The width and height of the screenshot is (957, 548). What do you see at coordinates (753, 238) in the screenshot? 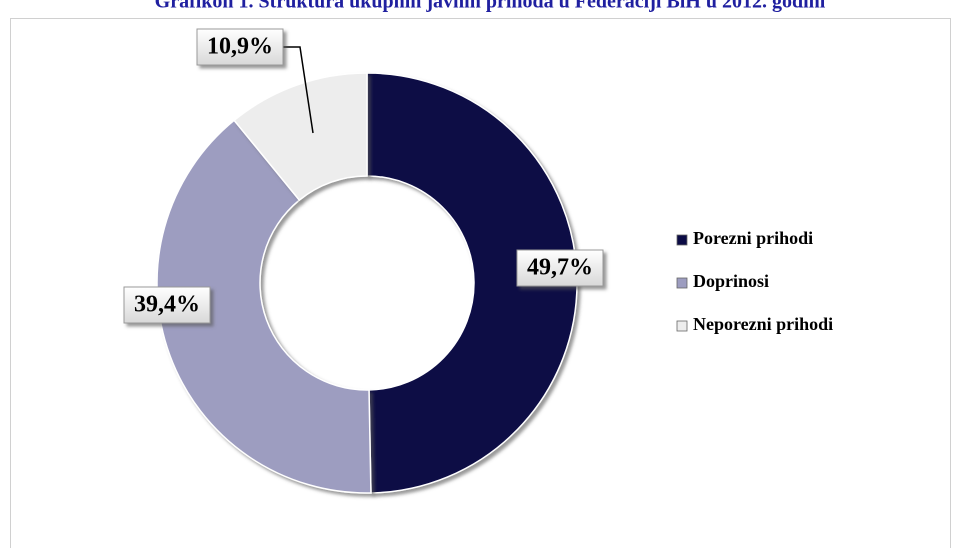
I see `legend-label: Porezni prihodi` at bounding box center [753, 238].